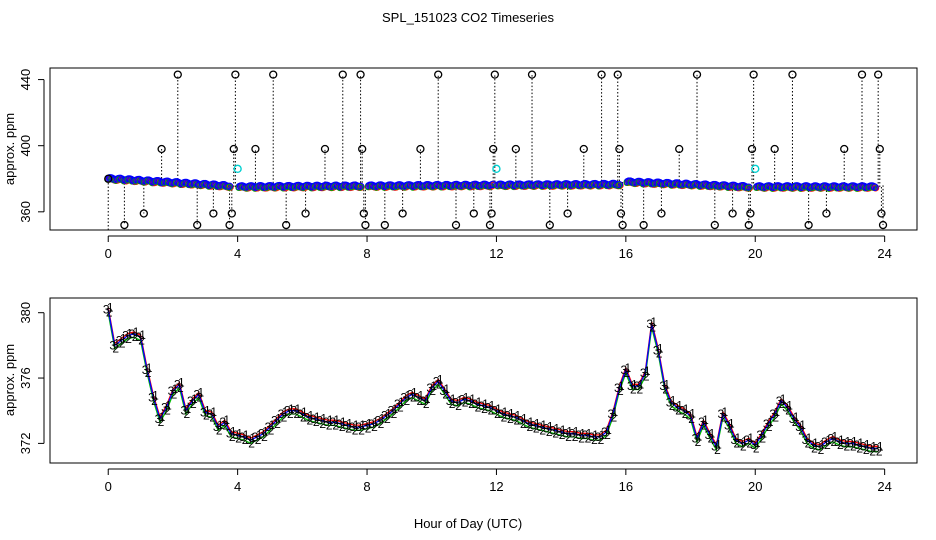  I want to click on top-x-tick-label: 12, so click(496, 253).